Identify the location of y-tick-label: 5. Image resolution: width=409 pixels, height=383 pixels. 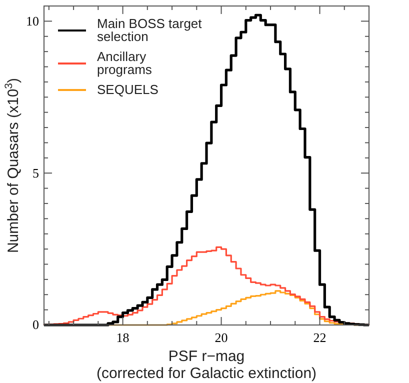
(35, 172).